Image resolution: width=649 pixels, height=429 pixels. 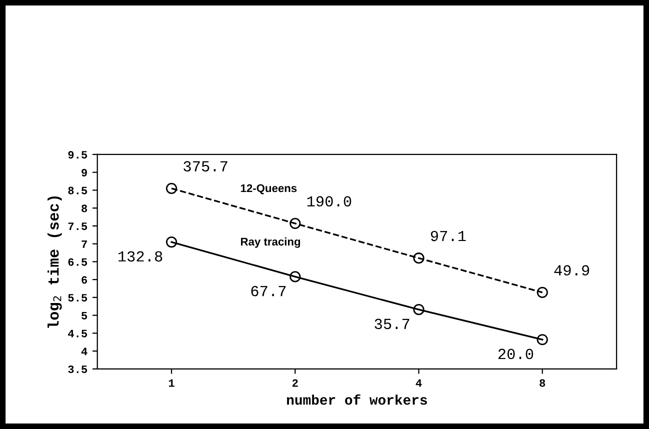 What do you see at coordinates (543, 383) in the screenshot?
I see `x-tick-label: 8` at bounding box center [543, 383].